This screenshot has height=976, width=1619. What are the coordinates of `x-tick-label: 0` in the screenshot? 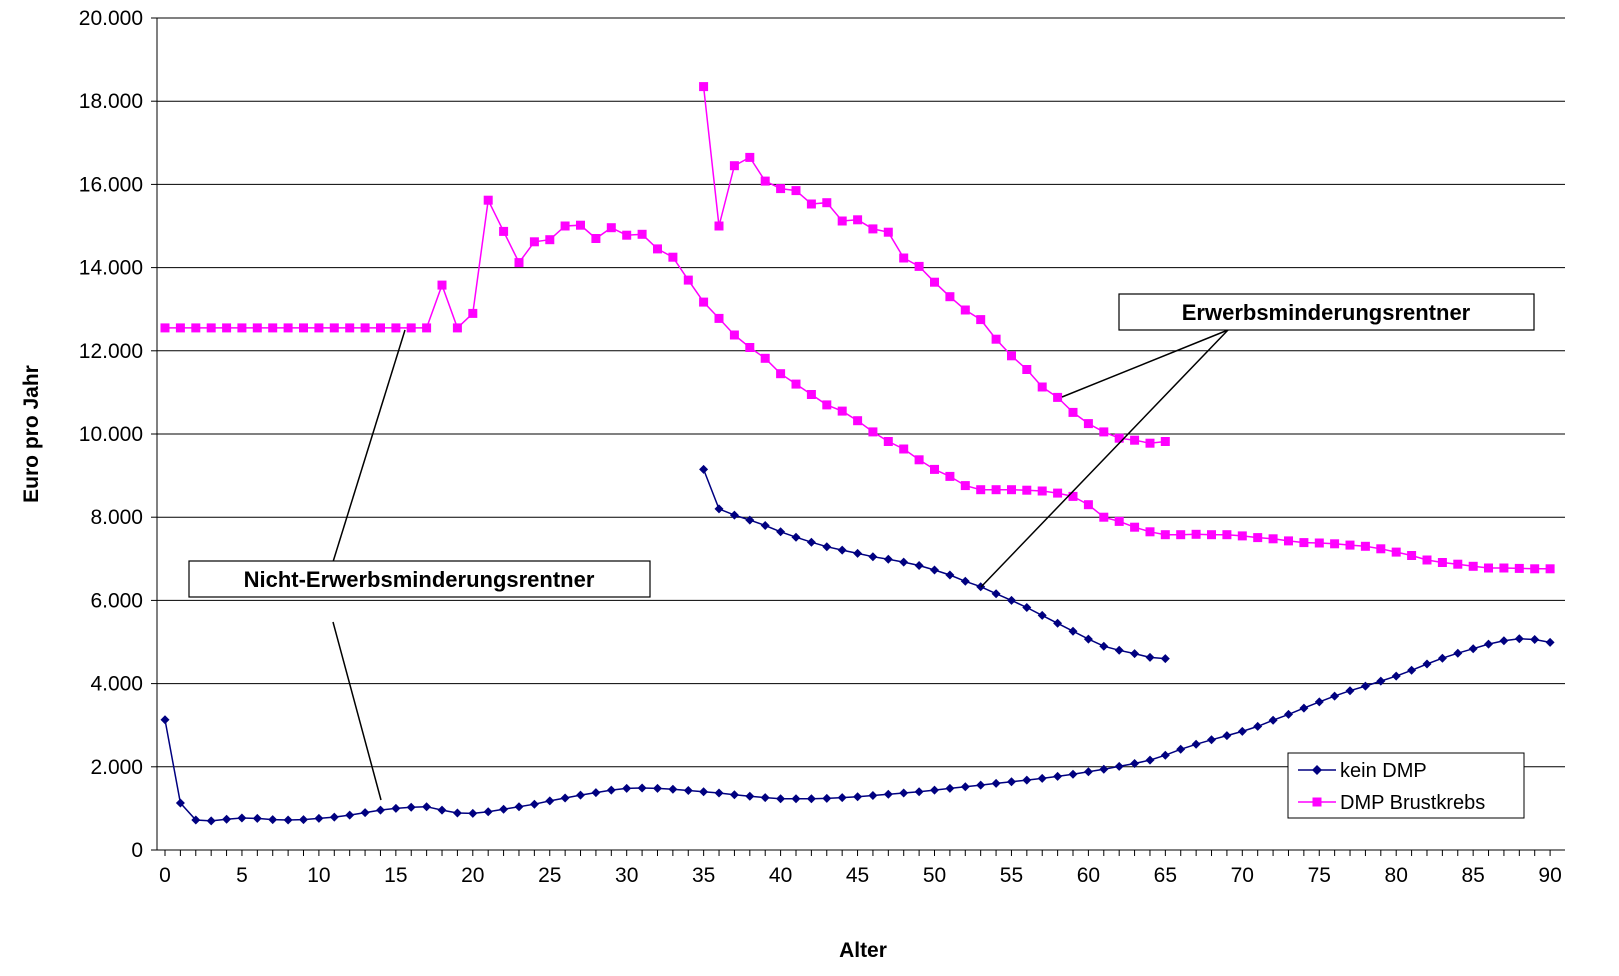 It's located at (165, 875).